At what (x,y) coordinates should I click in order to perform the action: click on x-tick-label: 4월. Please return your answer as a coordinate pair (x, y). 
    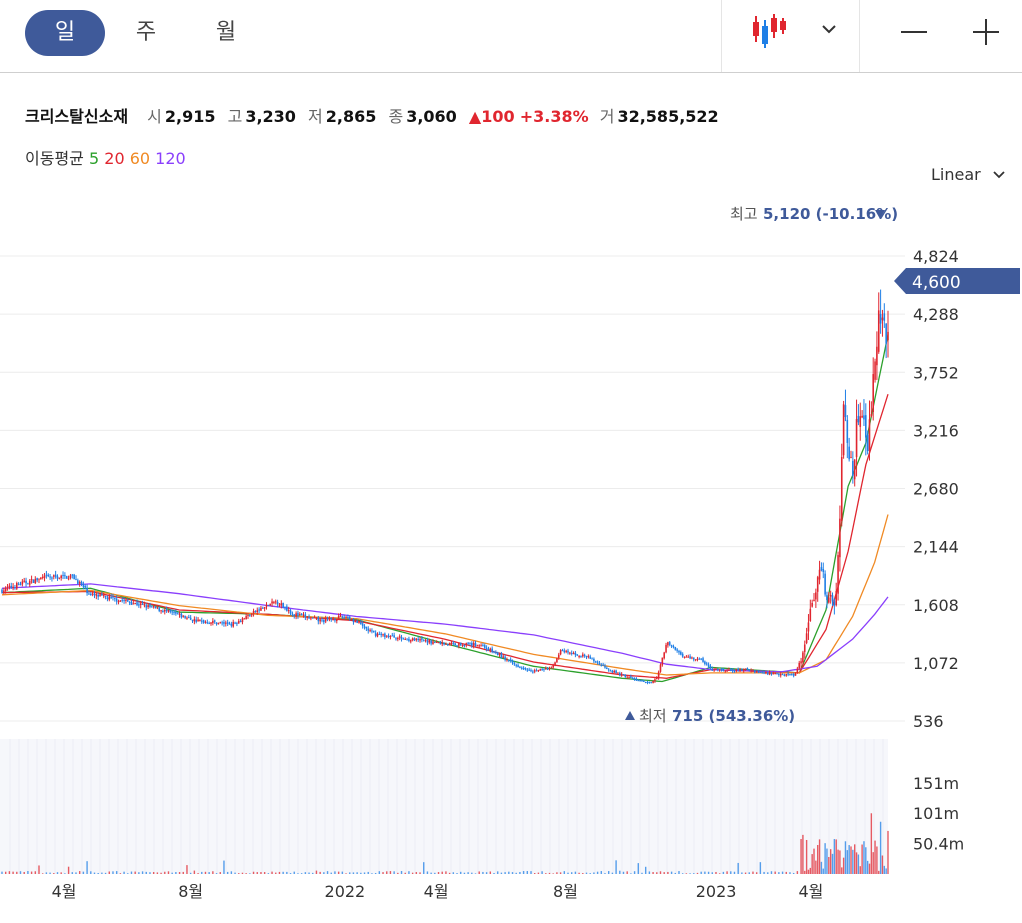
    Looking at the image, I should click on (64, 891).